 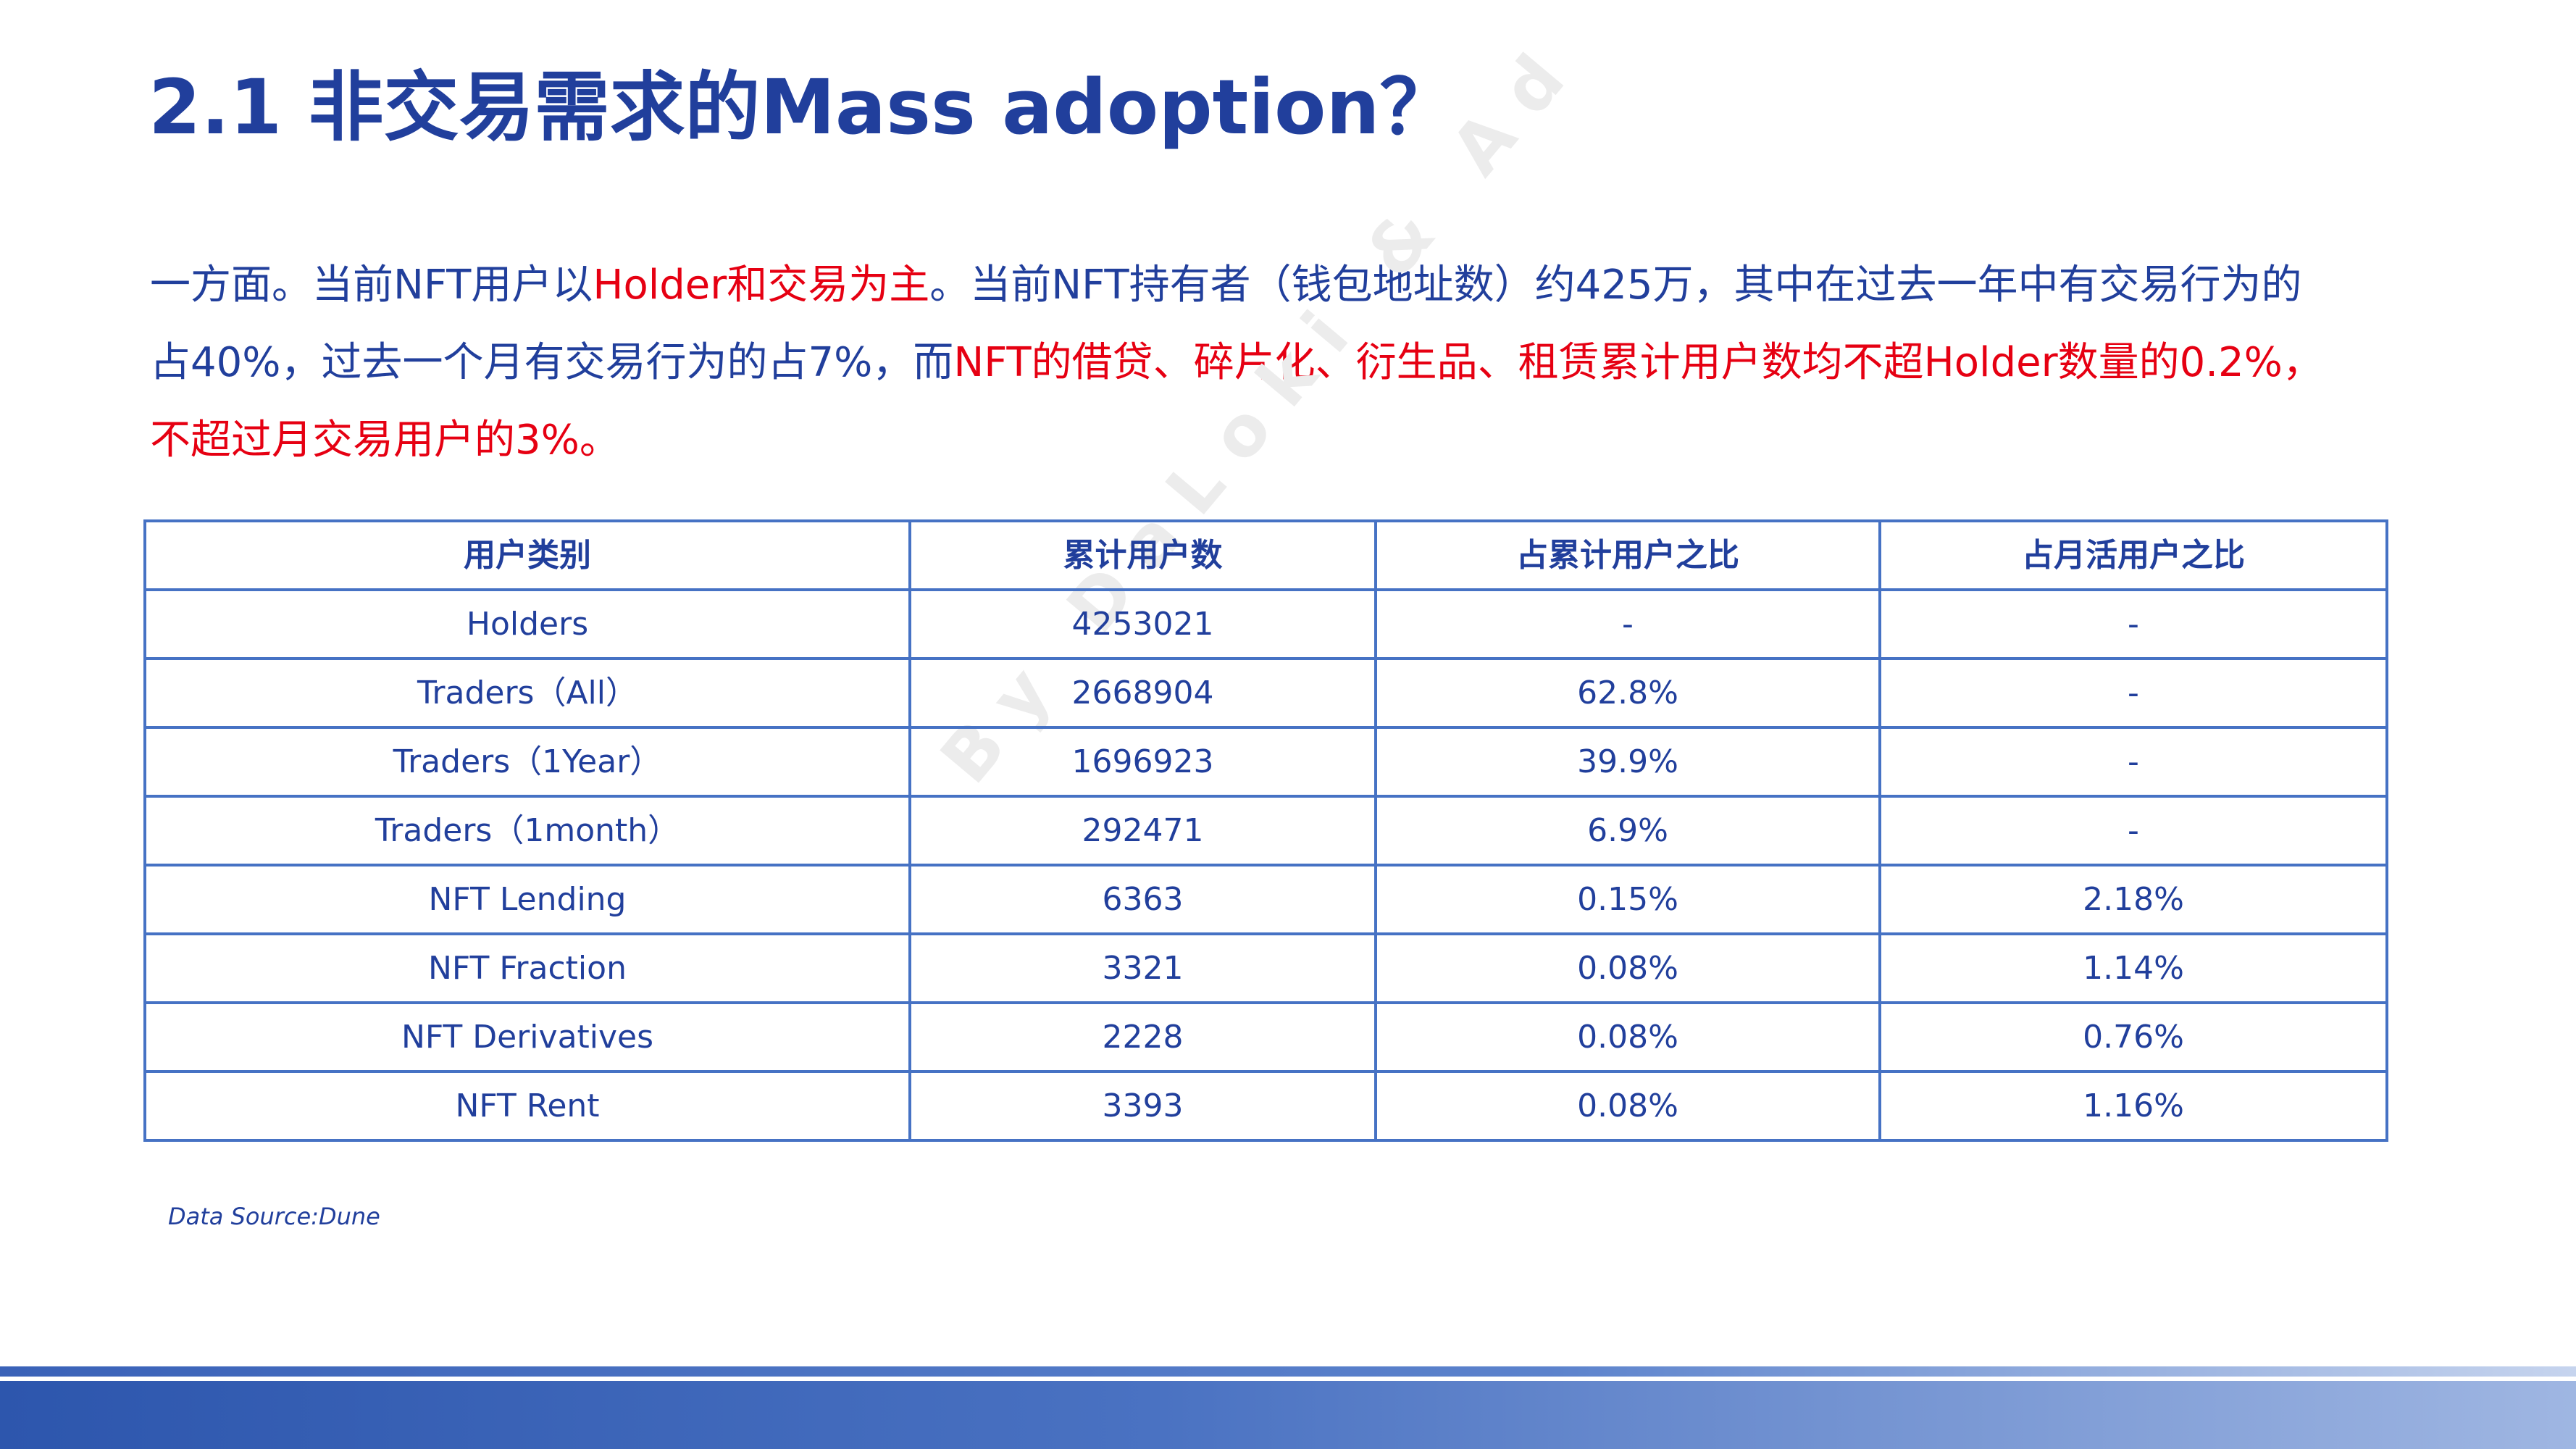 I want to click on header-user-category: 用户类别, so click(x=527, y=555).